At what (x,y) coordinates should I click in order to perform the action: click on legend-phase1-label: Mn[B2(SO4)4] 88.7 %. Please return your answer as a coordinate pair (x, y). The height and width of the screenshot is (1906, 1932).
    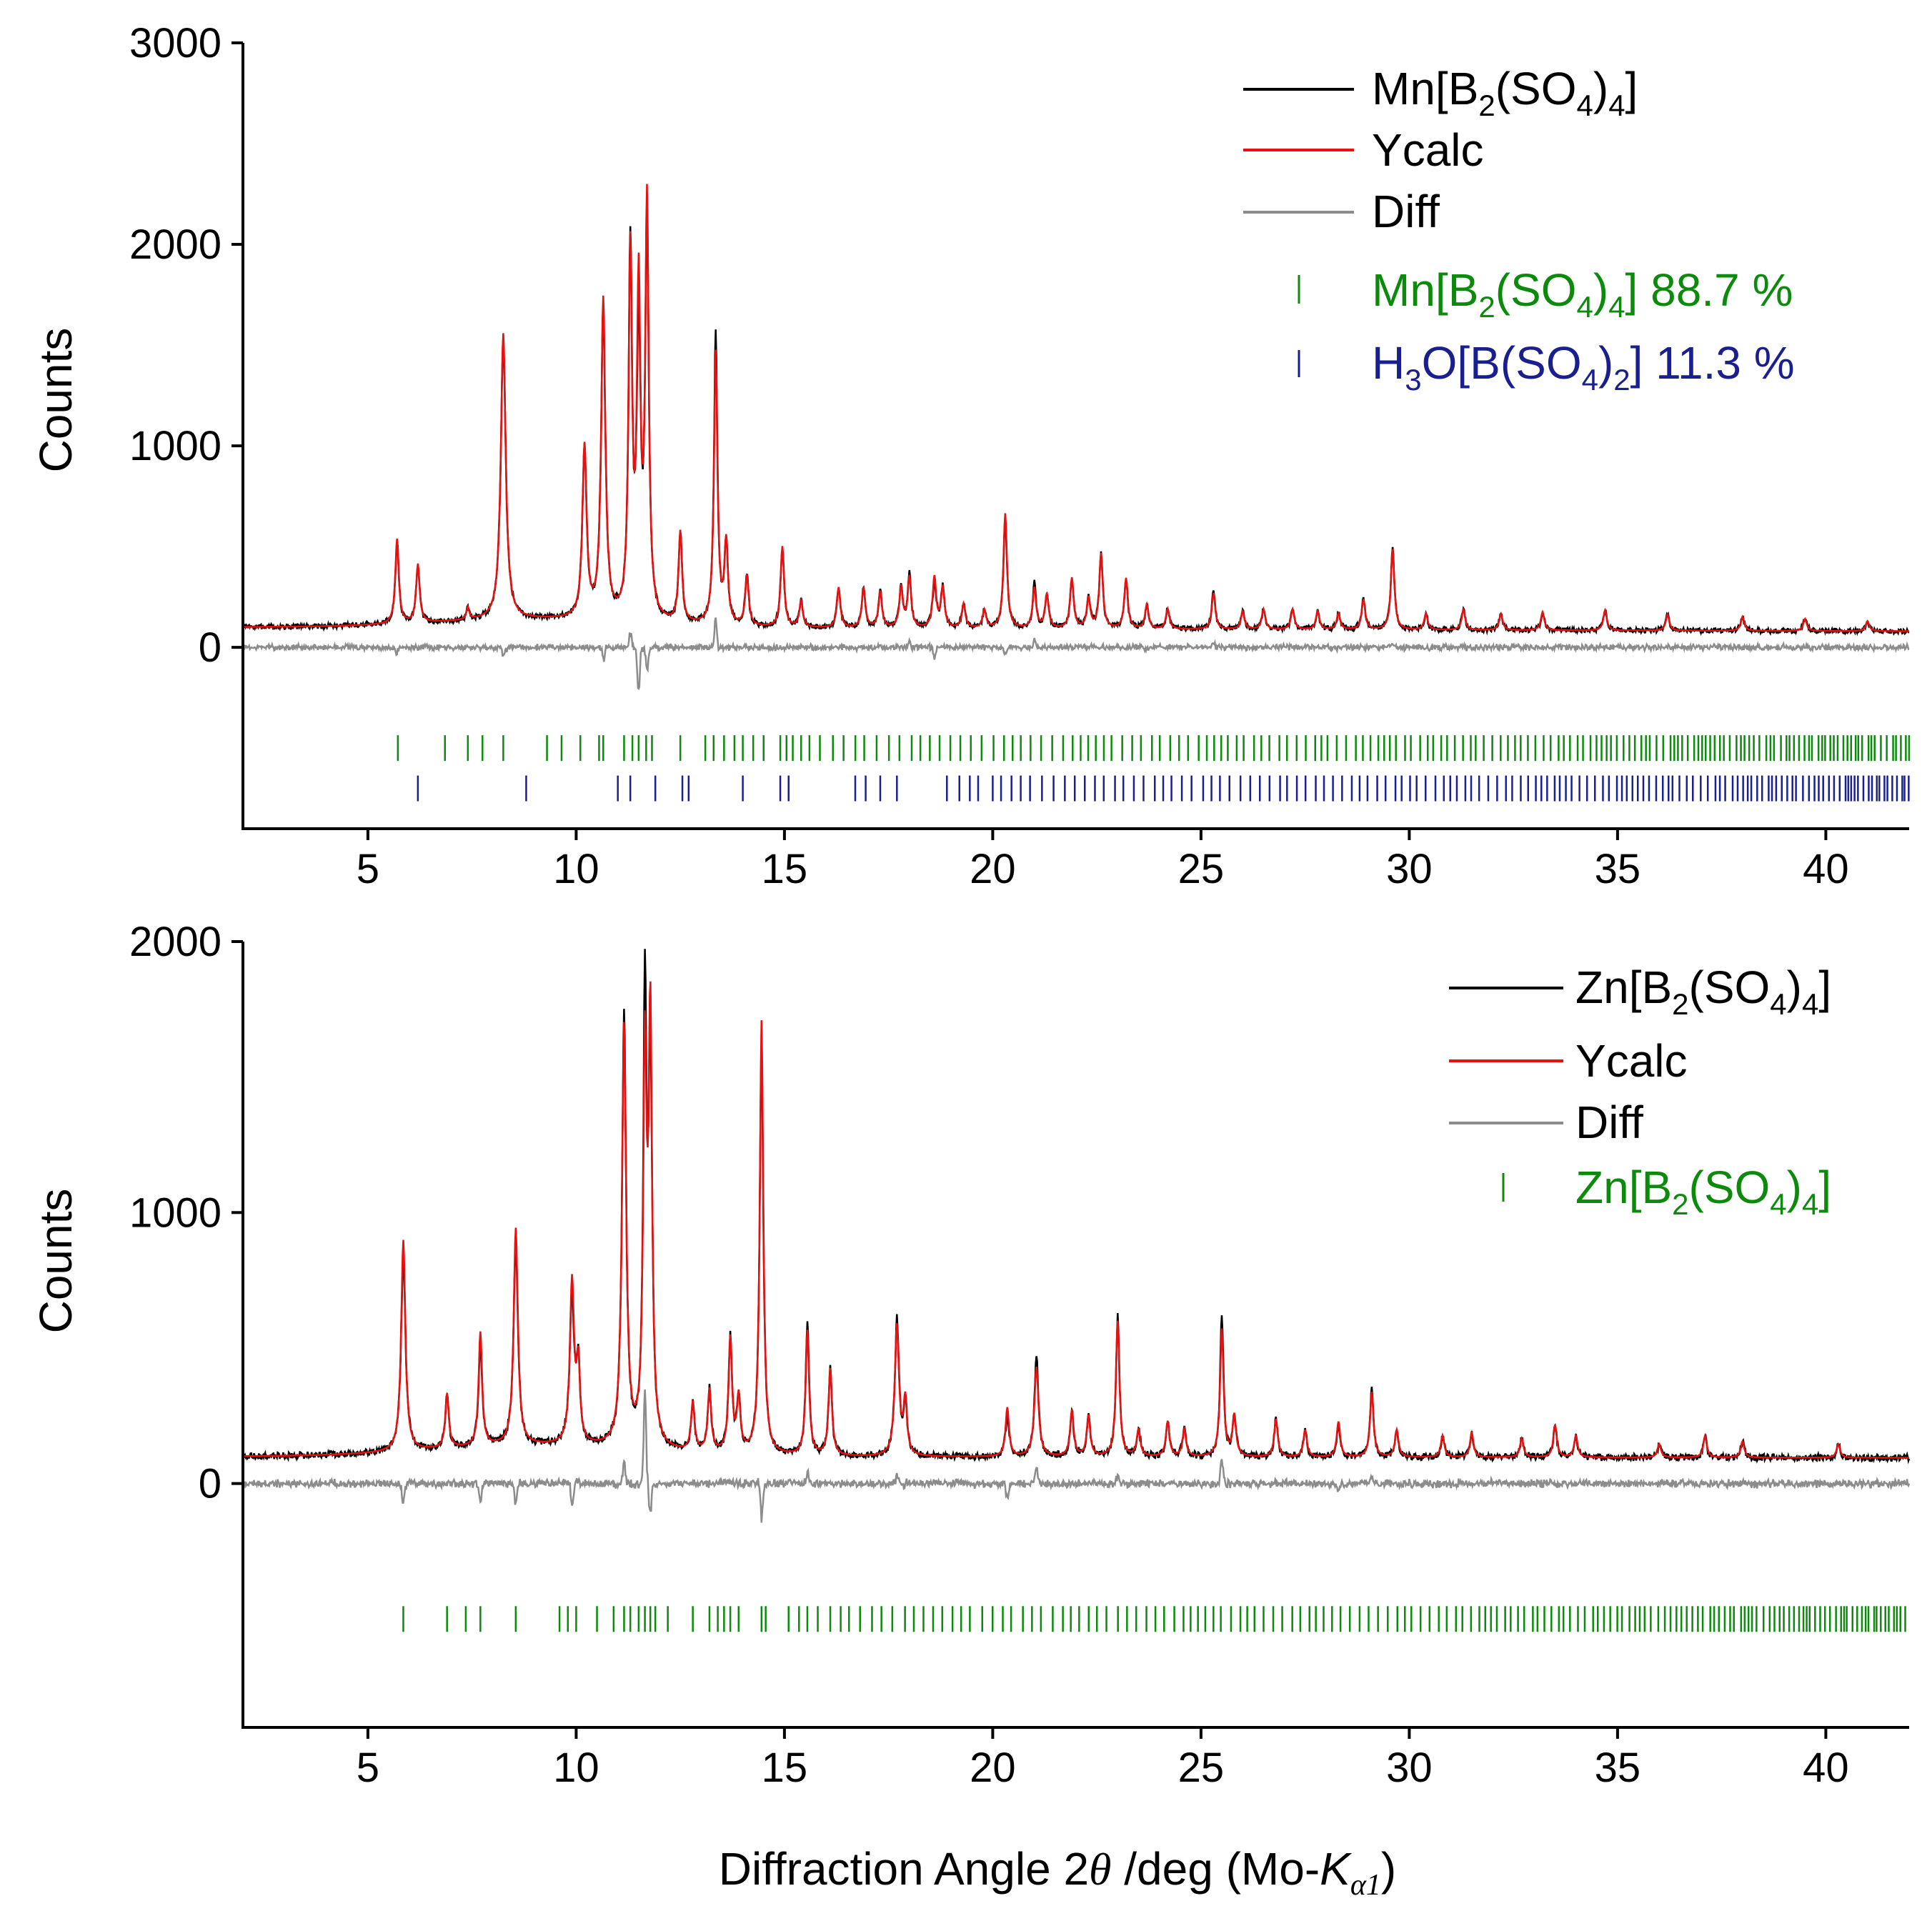
    Looking at the image, I should click on (1582, 294).